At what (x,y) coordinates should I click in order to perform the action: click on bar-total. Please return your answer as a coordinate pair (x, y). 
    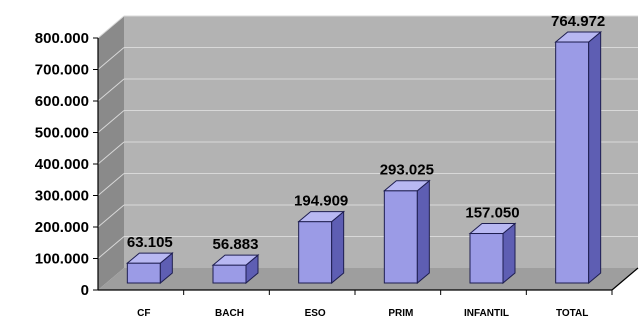
    Looking at the image, I should click on (578, 157).